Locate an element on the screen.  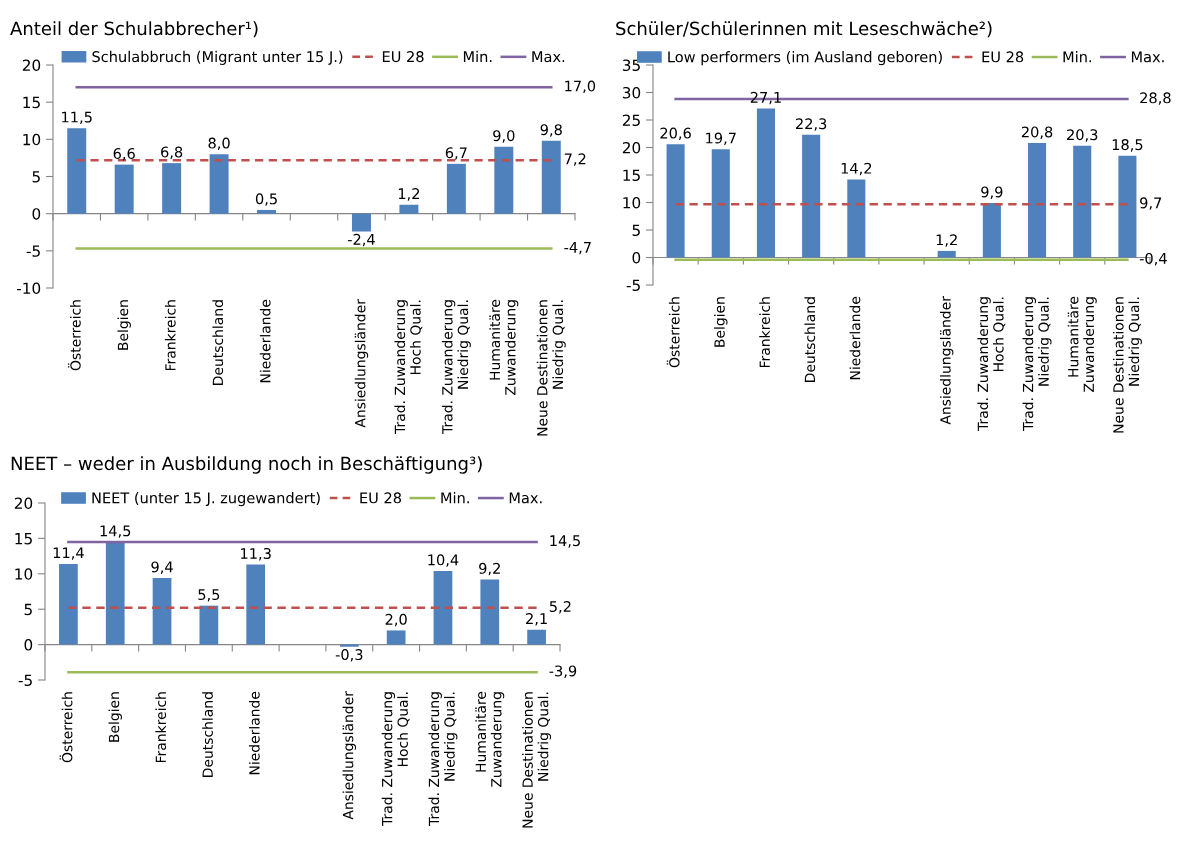
x-tick-label: Österreich is located at coordinates (673, 332).